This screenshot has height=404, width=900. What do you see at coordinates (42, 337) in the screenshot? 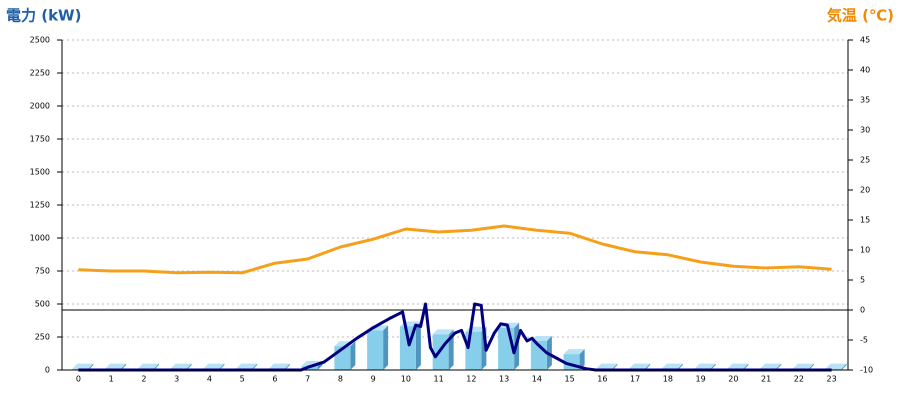
I see `y-tick-label: 250` at bounding box center [42, 337].